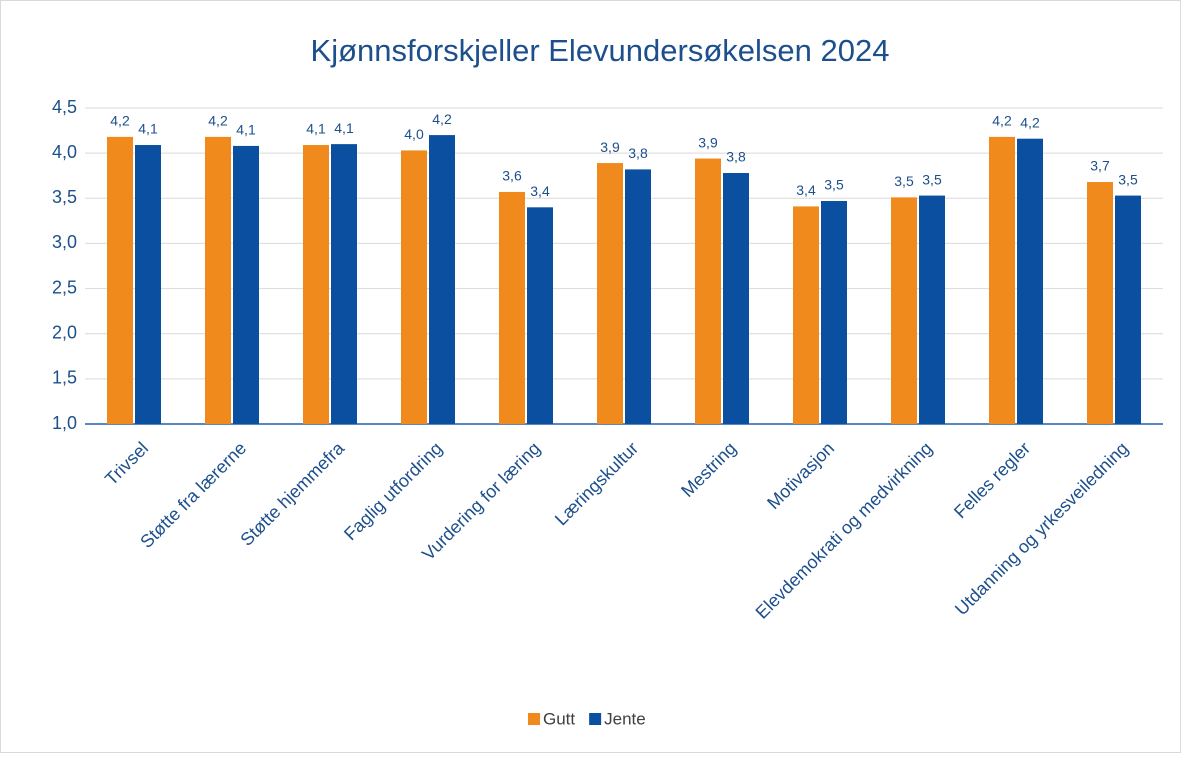  What do you see at coordinates (600, 50) in the screenshot?
I see `chart-title: Kjønnsforskjeller Elevundersøkelsen 2024` at bounding box center [600, 50].